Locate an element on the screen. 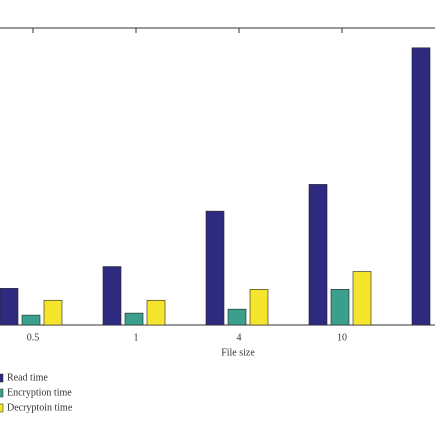 The width and height of the screenshot is (435, 435). x-axis-label: File size is located at coordinates (238, 352).